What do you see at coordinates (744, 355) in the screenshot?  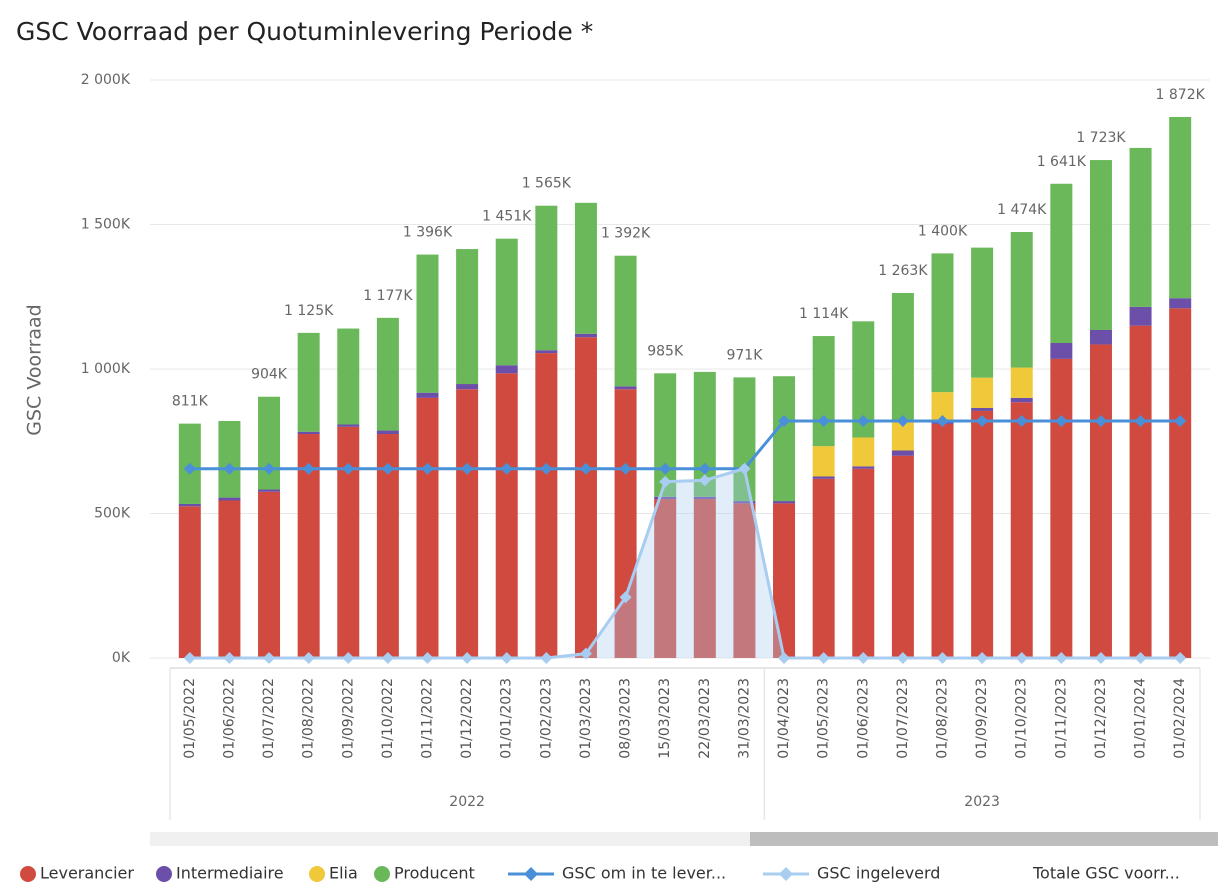 I see `data-label: 971K` at bounding box center [744, 355].